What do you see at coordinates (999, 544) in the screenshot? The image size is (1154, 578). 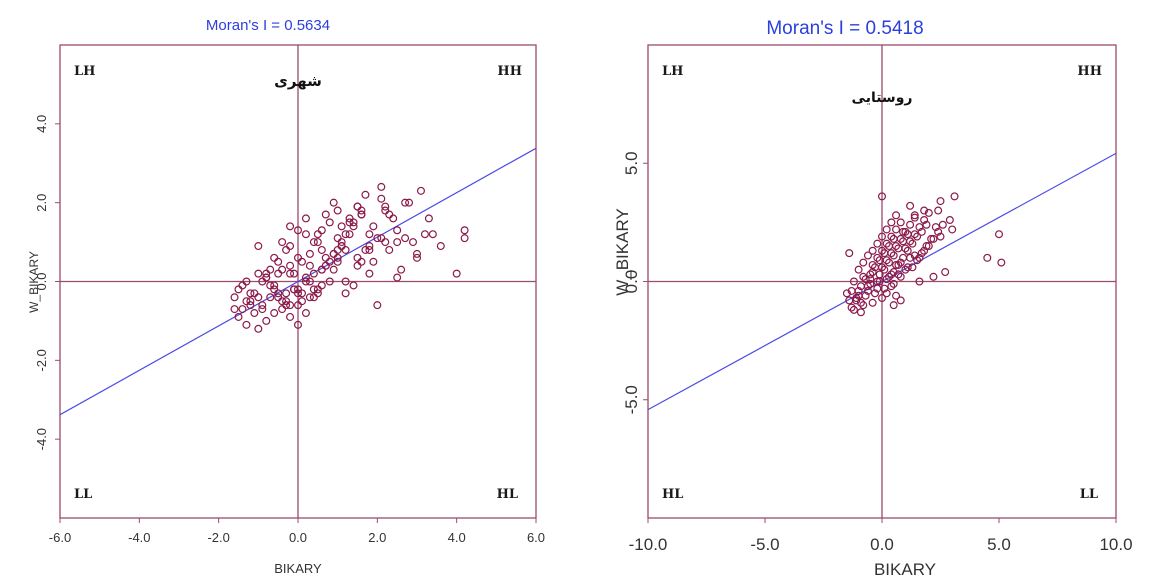 I see `x-tick-label: 5.0` at bounding box center [999, 544].